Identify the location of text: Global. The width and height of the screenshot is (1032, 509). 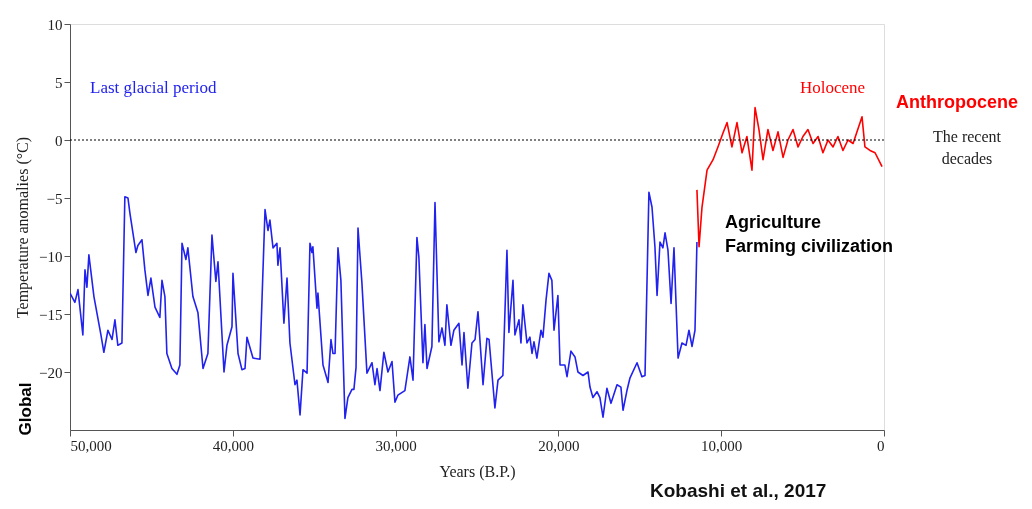
(25, 409).